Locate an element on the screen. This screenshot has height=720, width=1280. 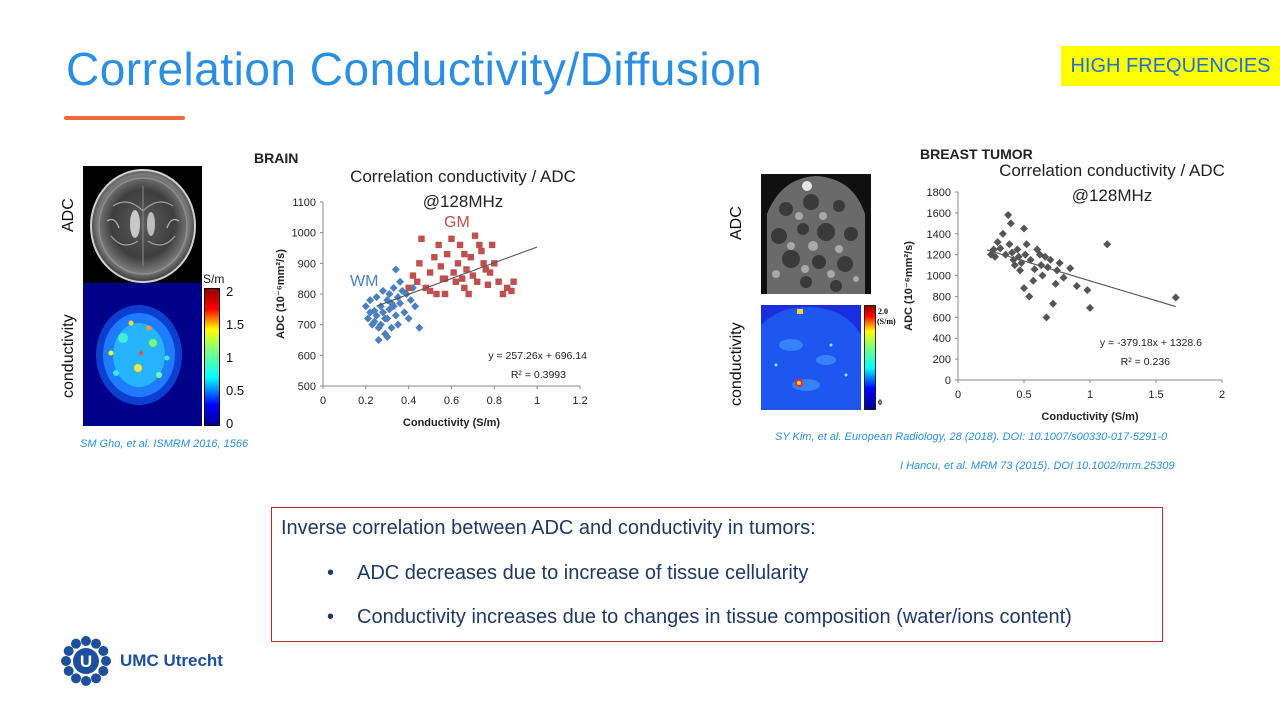
chart-title: Correlation conductivity / ADC is located at coordinates (1112, 170).